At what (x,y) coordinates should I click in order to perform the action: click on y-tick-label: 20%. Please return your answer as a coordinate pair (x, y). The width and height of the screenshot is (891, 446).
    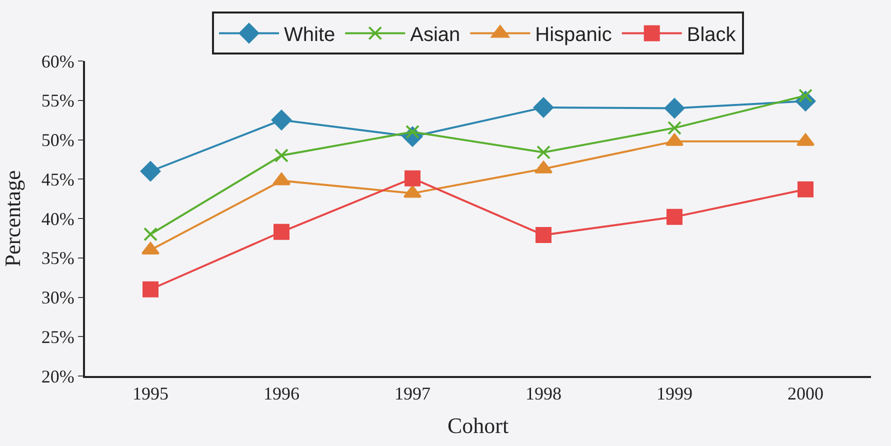
    Looking at the image, I should click on (57, 376).